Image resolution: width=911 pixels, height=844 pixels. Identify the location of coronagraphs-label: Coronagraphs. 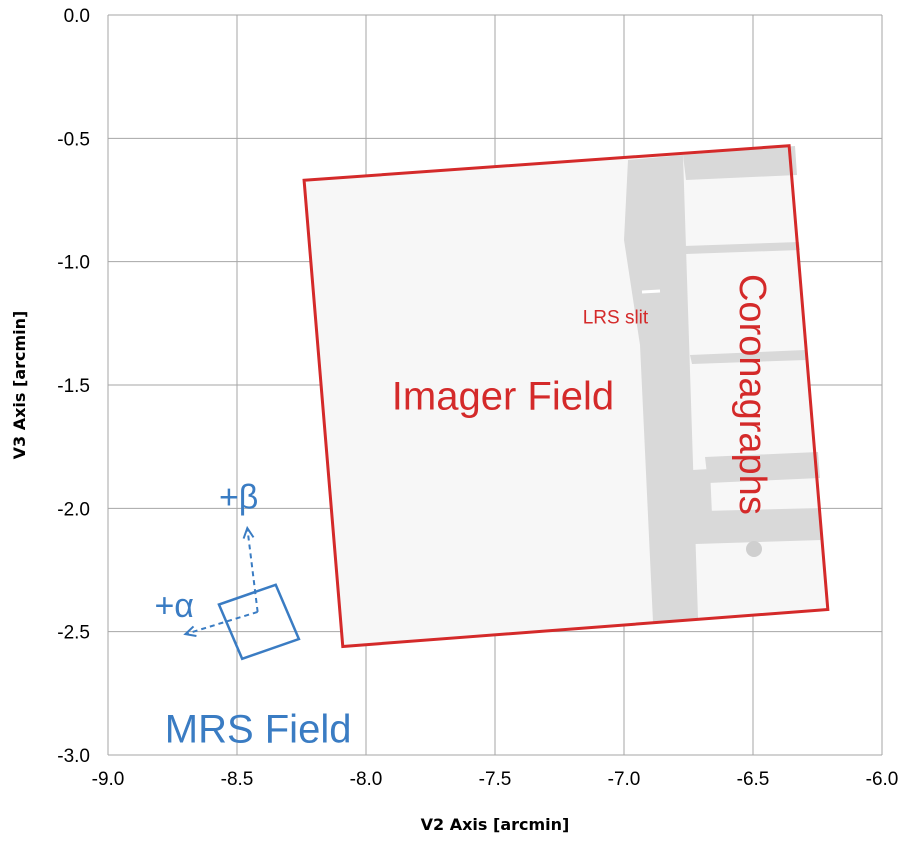
(752, 394).